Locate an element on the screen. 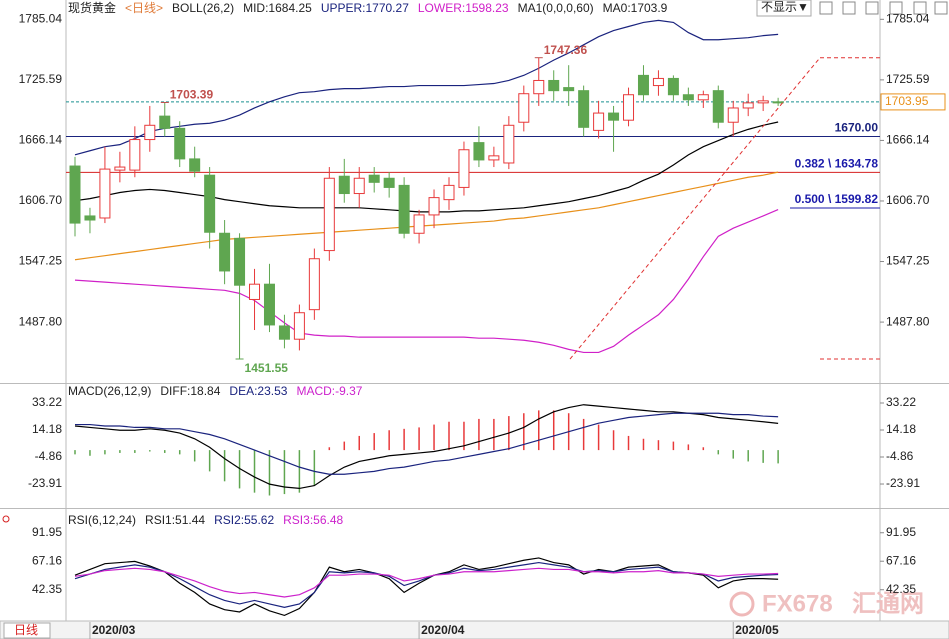 The width and height of the screenshot is (949, 639). x-tick-label: 2020/03 is located at coordinates (114, 630).